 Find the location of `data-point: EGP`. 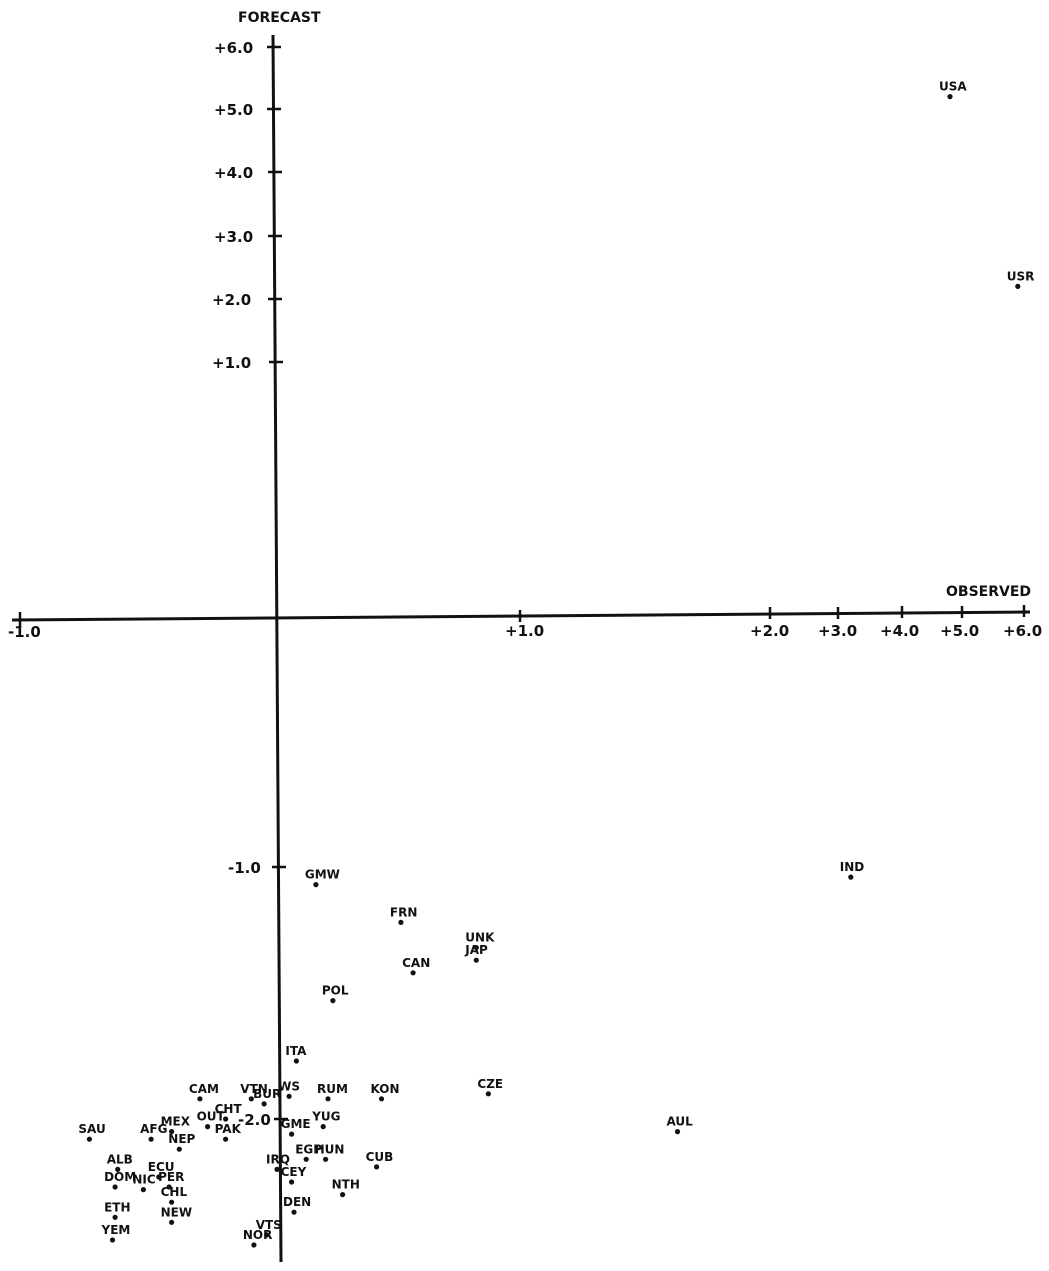

data-point: EGP is located at coordinates (308, 1152).